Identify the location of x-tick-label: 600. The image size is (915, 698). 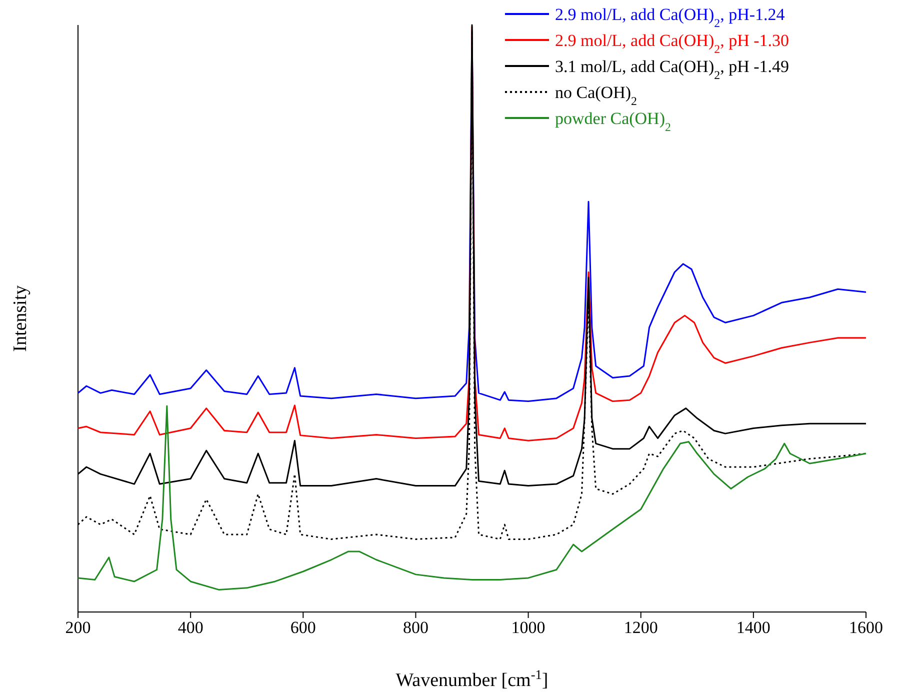
(303, 628).